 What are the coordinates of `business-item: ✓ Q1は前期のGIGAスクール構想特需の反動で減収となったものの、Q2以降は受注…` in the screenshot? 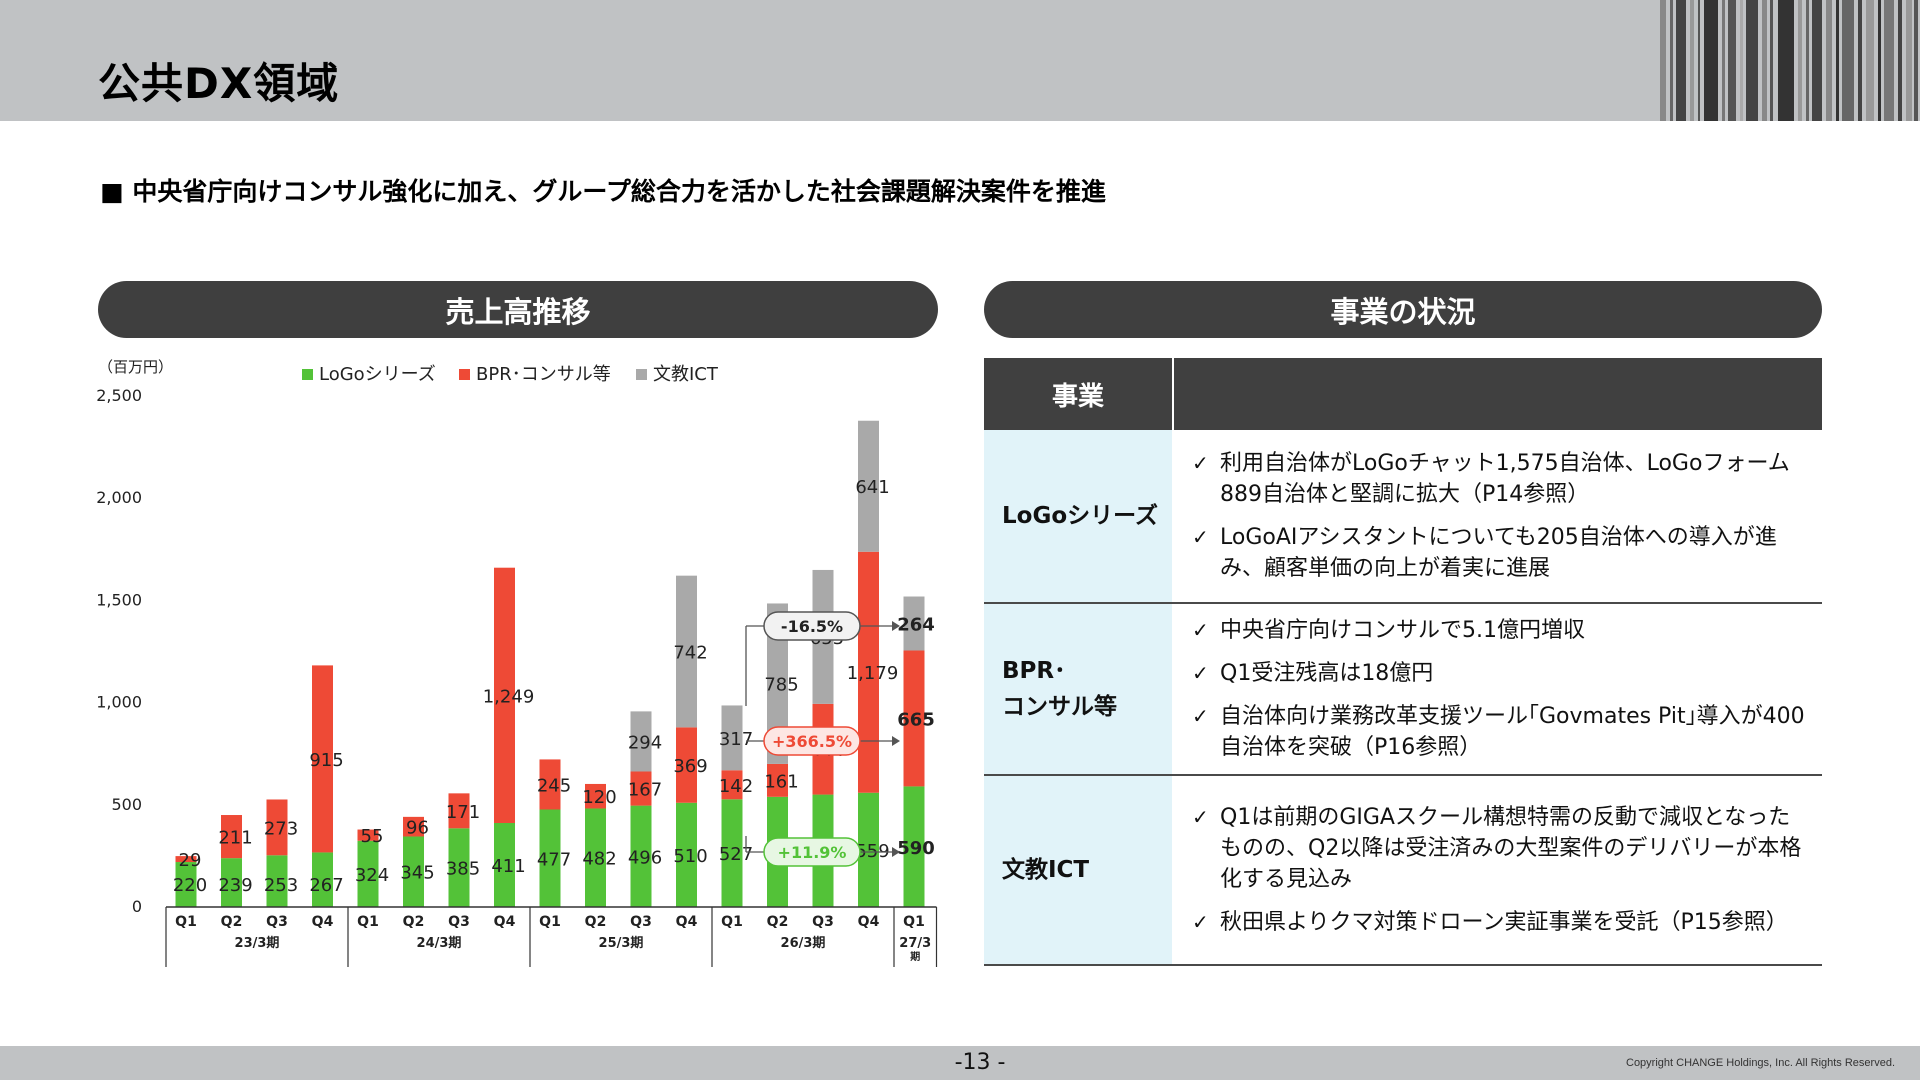 It's located at (1501, 848).